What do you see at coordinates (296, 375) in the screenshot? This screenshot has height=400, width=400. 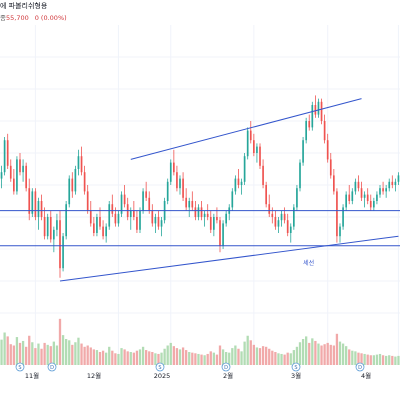 I see `x-tick-label: 3월` at bounding box center [296, 375].